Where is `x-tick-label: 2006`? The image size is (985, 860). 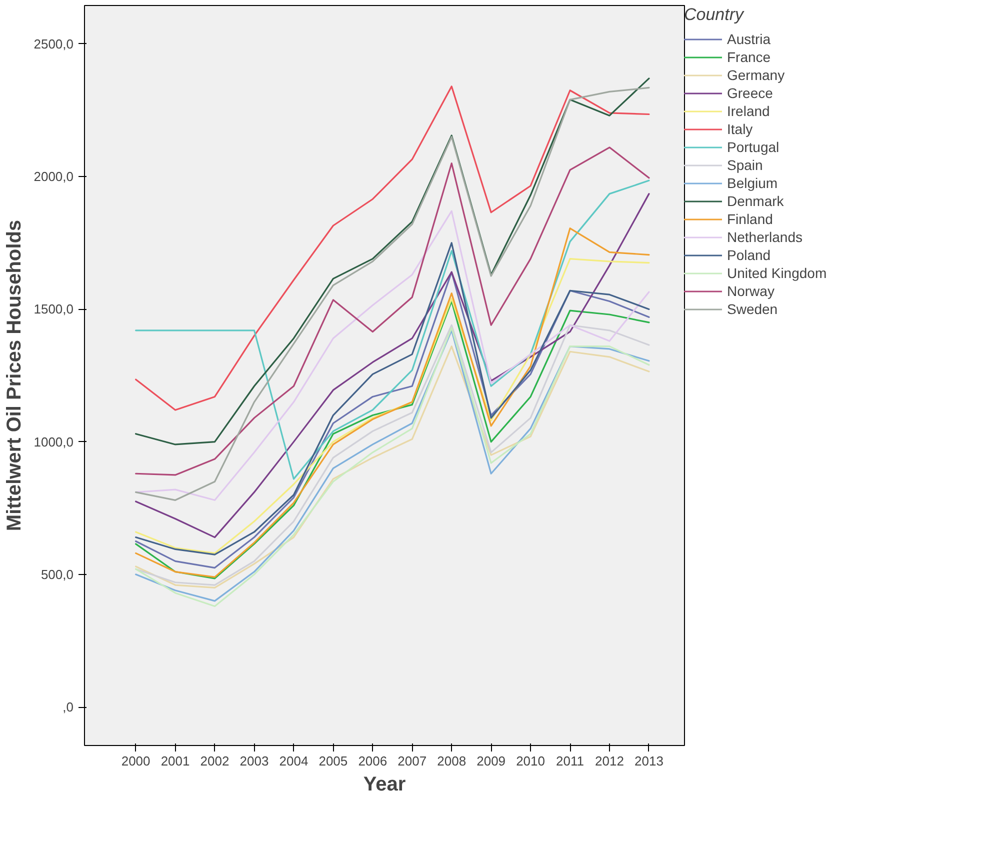 x-tick-label: 2006 is located at coordinates (373, 761).